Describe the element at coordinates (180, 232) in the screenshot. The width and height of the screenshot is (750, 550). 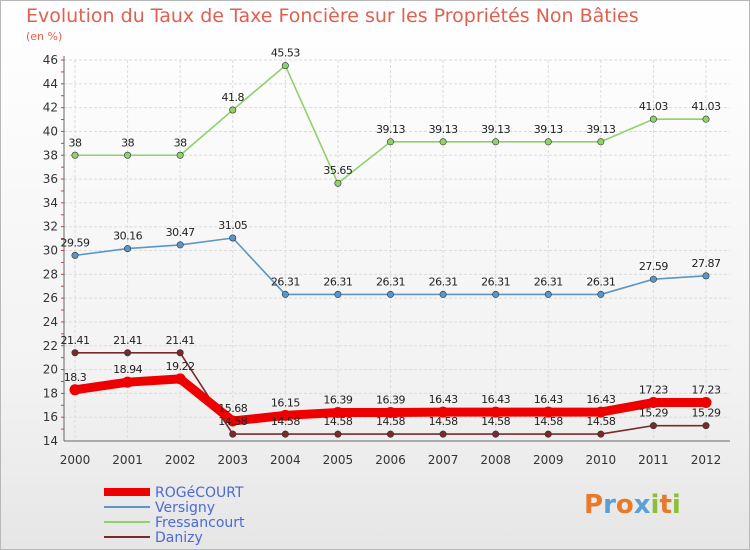
I see `data-label: 30.47` at that location.